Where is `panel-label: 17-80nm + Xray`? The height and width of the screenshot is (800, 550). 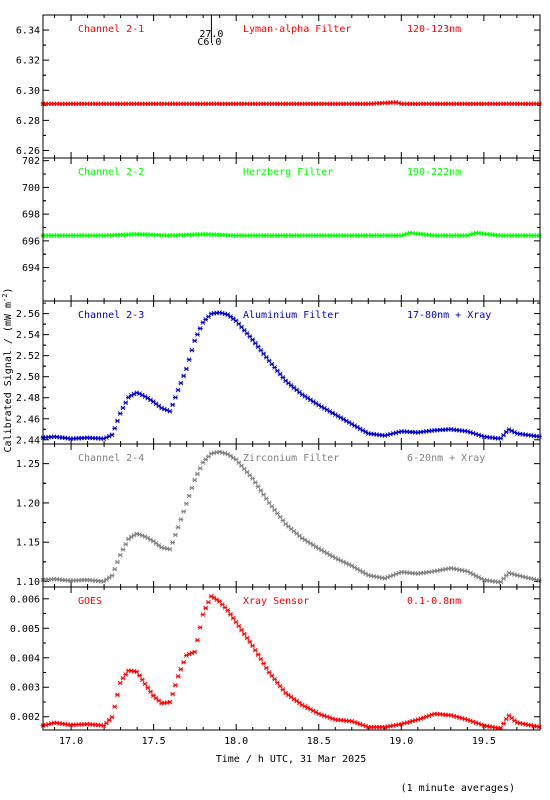
panel-label: 17-80nm + Xray is located at coordinates (449, 315).